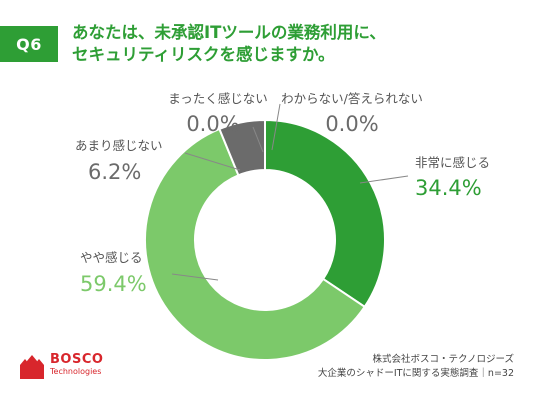  Describe the element at coordinates (113, 284) in the screenshot. I see `label-value-somewhat: 59.4%` at that location.